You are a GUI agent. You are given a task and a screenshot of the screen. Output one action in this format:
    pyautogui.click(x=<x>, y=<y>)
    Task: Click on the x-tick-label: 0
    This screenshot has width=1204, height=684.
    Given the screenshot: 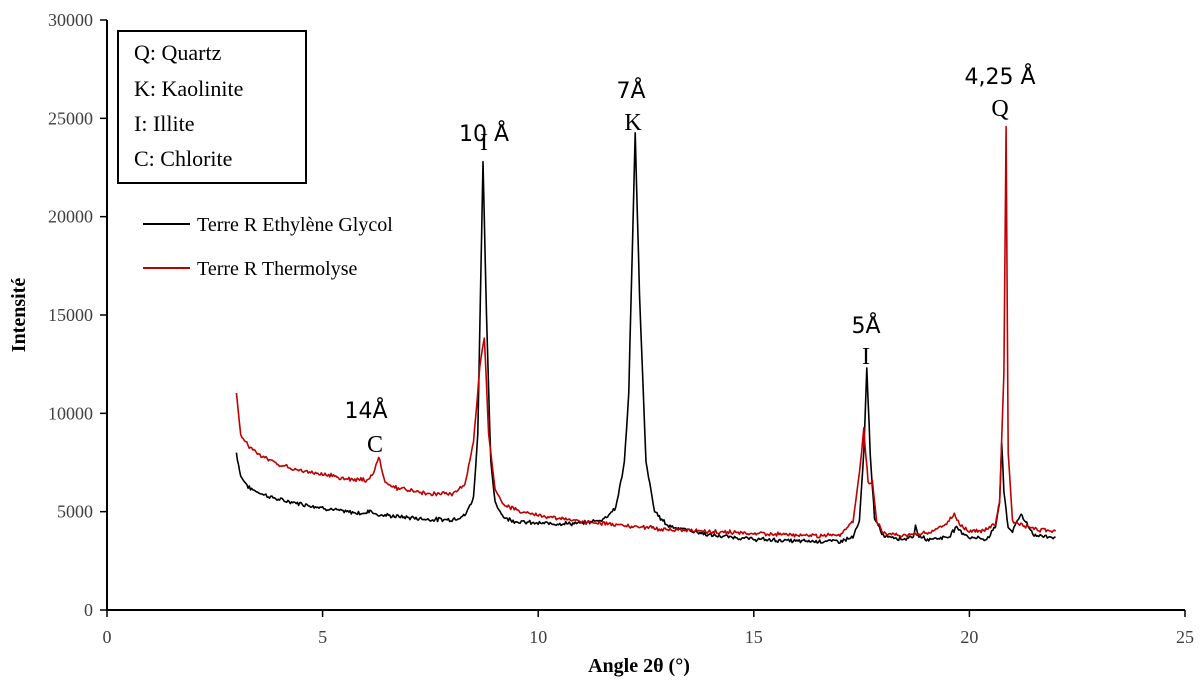 What is the action you would take?
    pyautogui.click(x=107, y=637)
    